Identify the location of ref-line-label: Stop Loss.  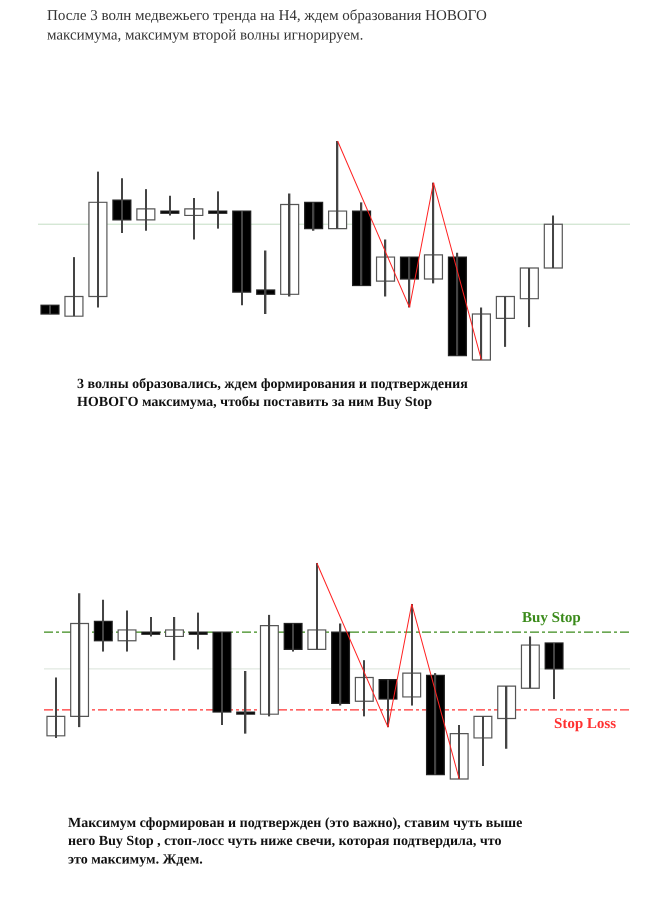
(585, 724).